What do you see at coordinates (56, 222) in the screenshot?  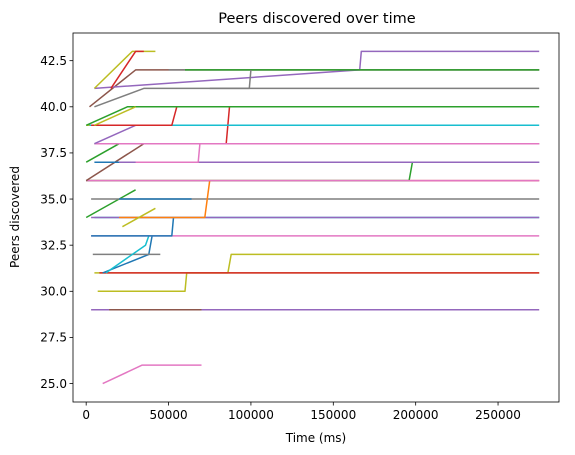 I see `y-axis: 25.0 27.5 30.0 32.5 35.0 37.5 40.0 42.5` at bounding box center [56, 222].